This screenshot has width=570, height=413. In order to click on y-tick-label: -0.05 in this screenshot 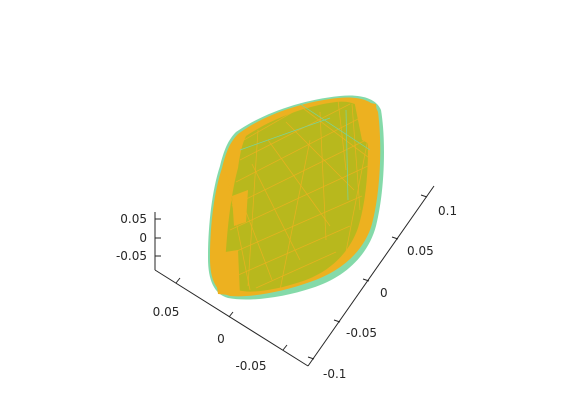, I will do `click(361, 333)`.